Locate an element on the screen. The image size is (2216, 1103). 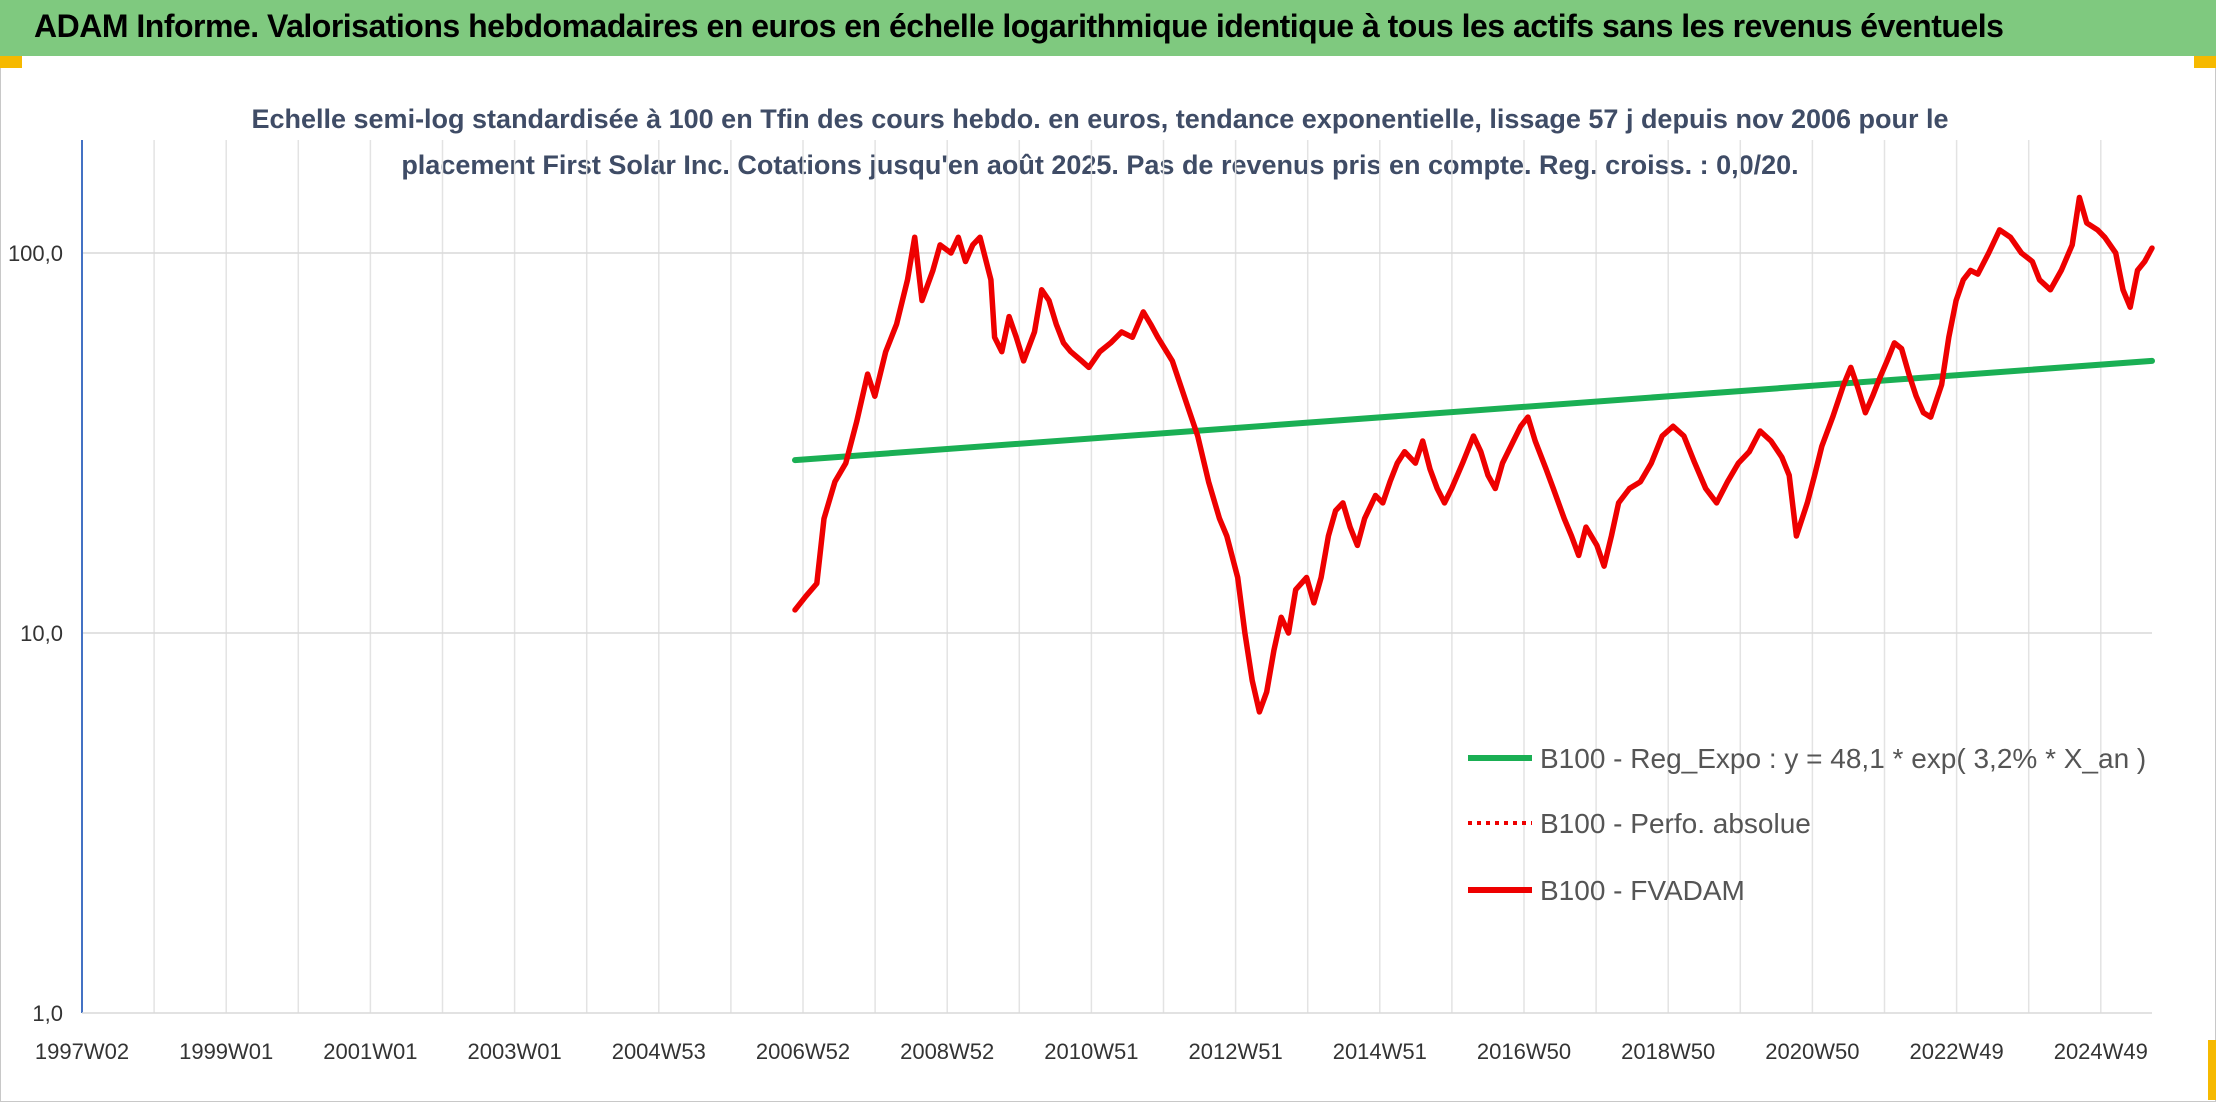
x-tick-label: 2024W49 is located at coordinates (2101, 1051).